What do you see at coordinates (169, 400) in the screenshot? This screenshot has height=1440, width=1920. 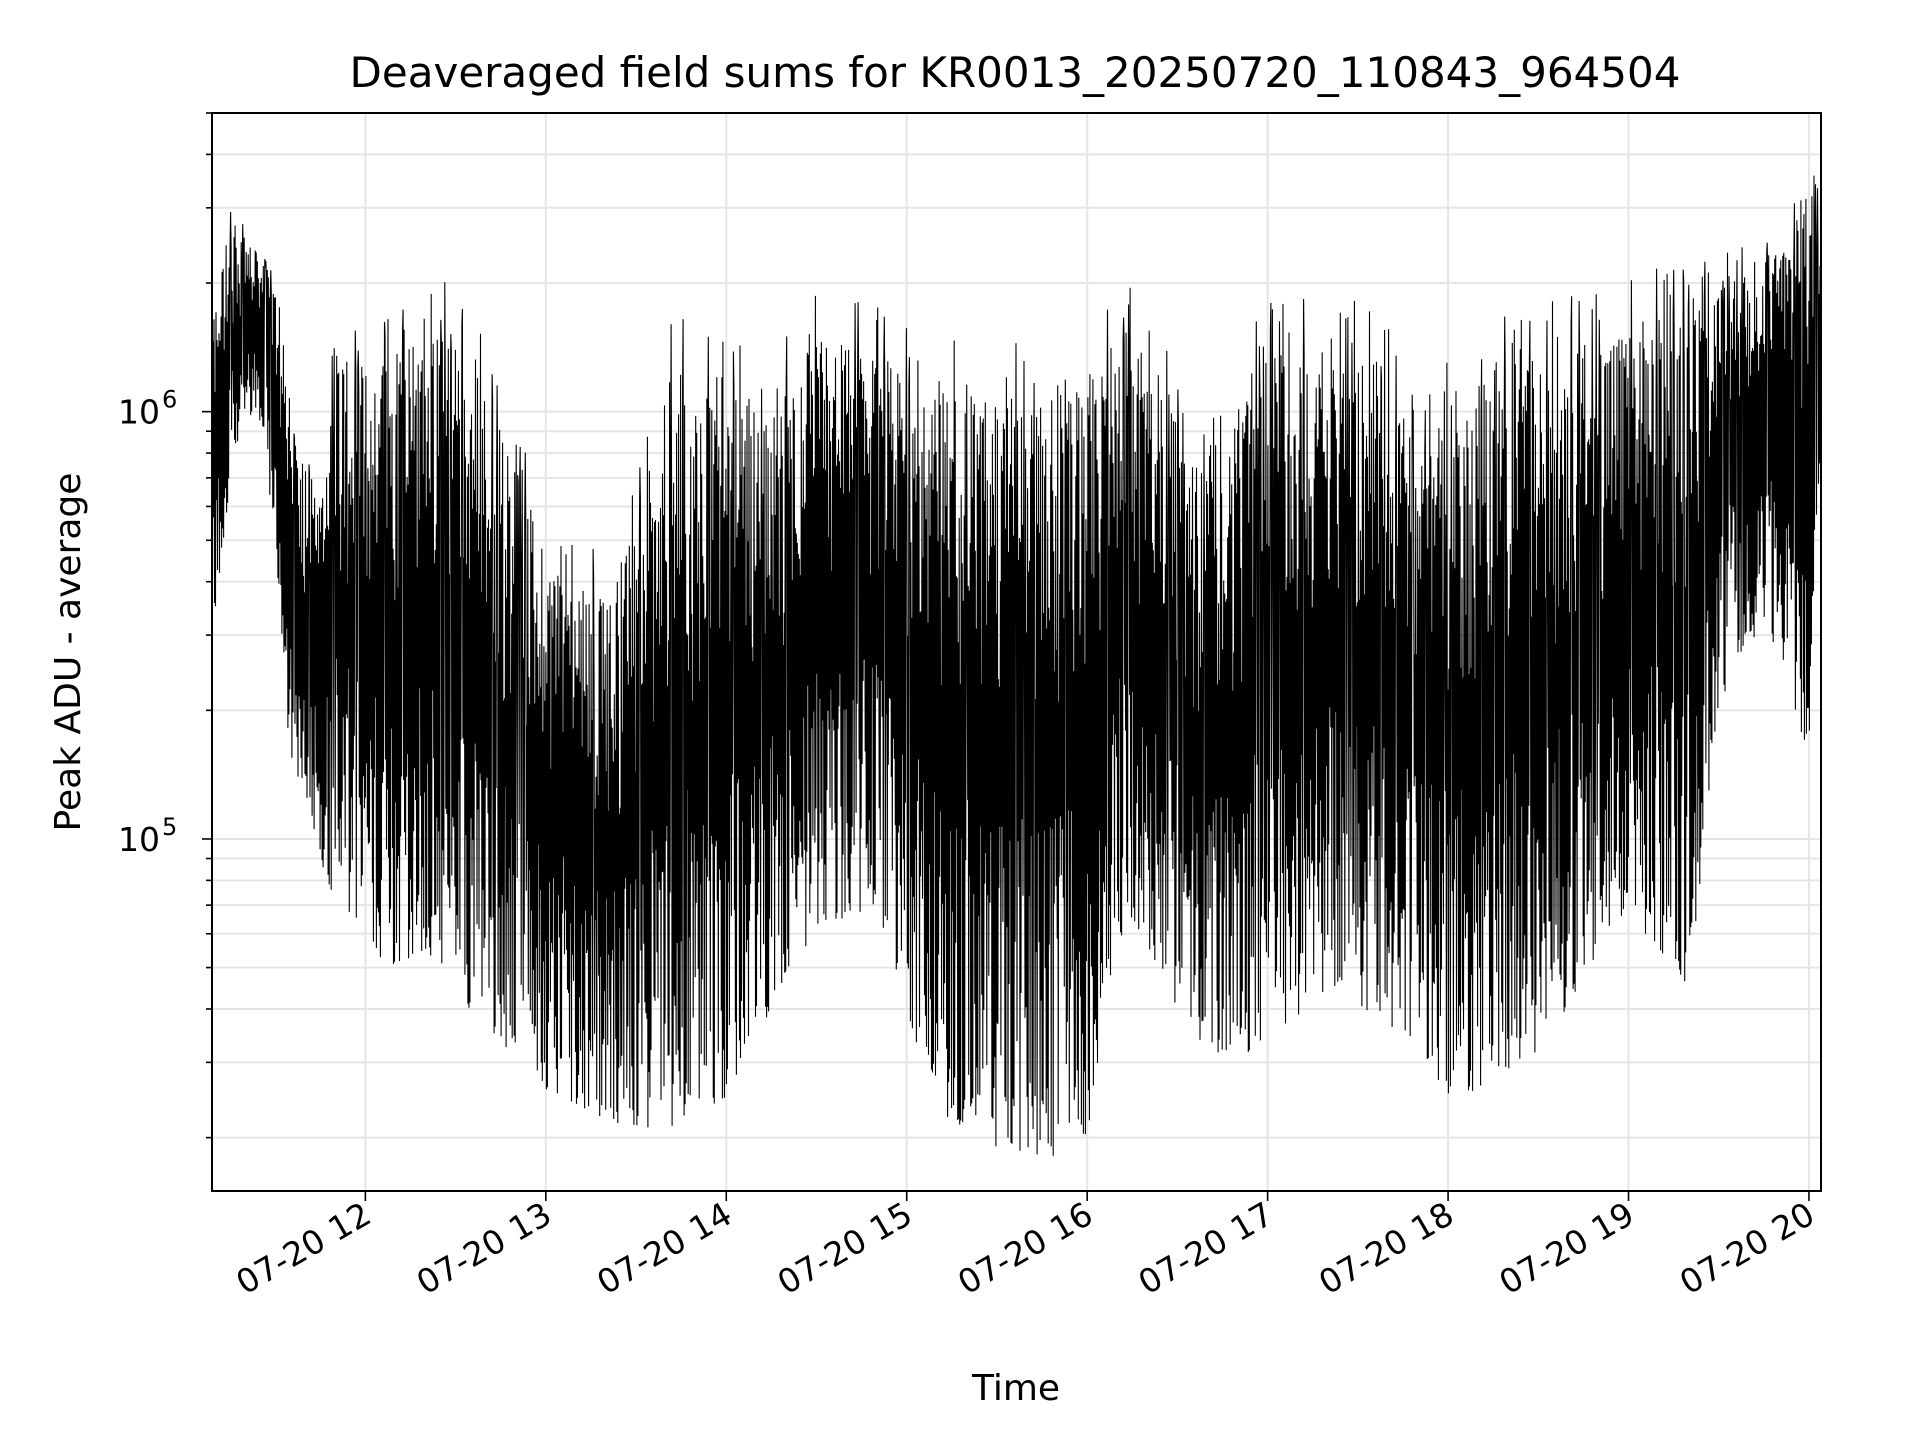 I see `y-tick-label-exponent: 6` at bounding box center [169, 400].